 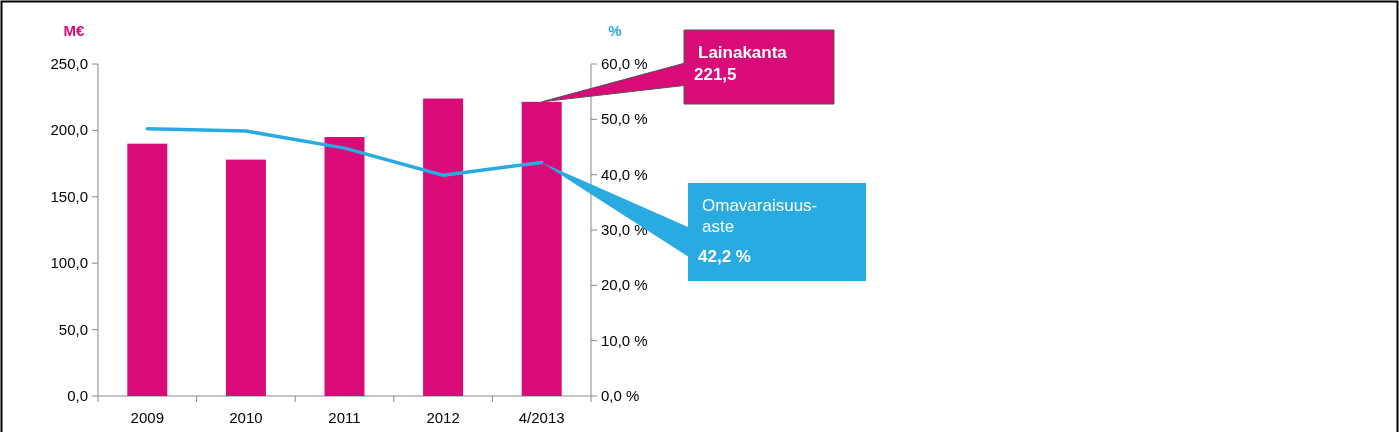 What do you see at coordinates (147, 417) in the screenshot?
I see `x-tick-label: 2009` at bounding box center [147, 417].